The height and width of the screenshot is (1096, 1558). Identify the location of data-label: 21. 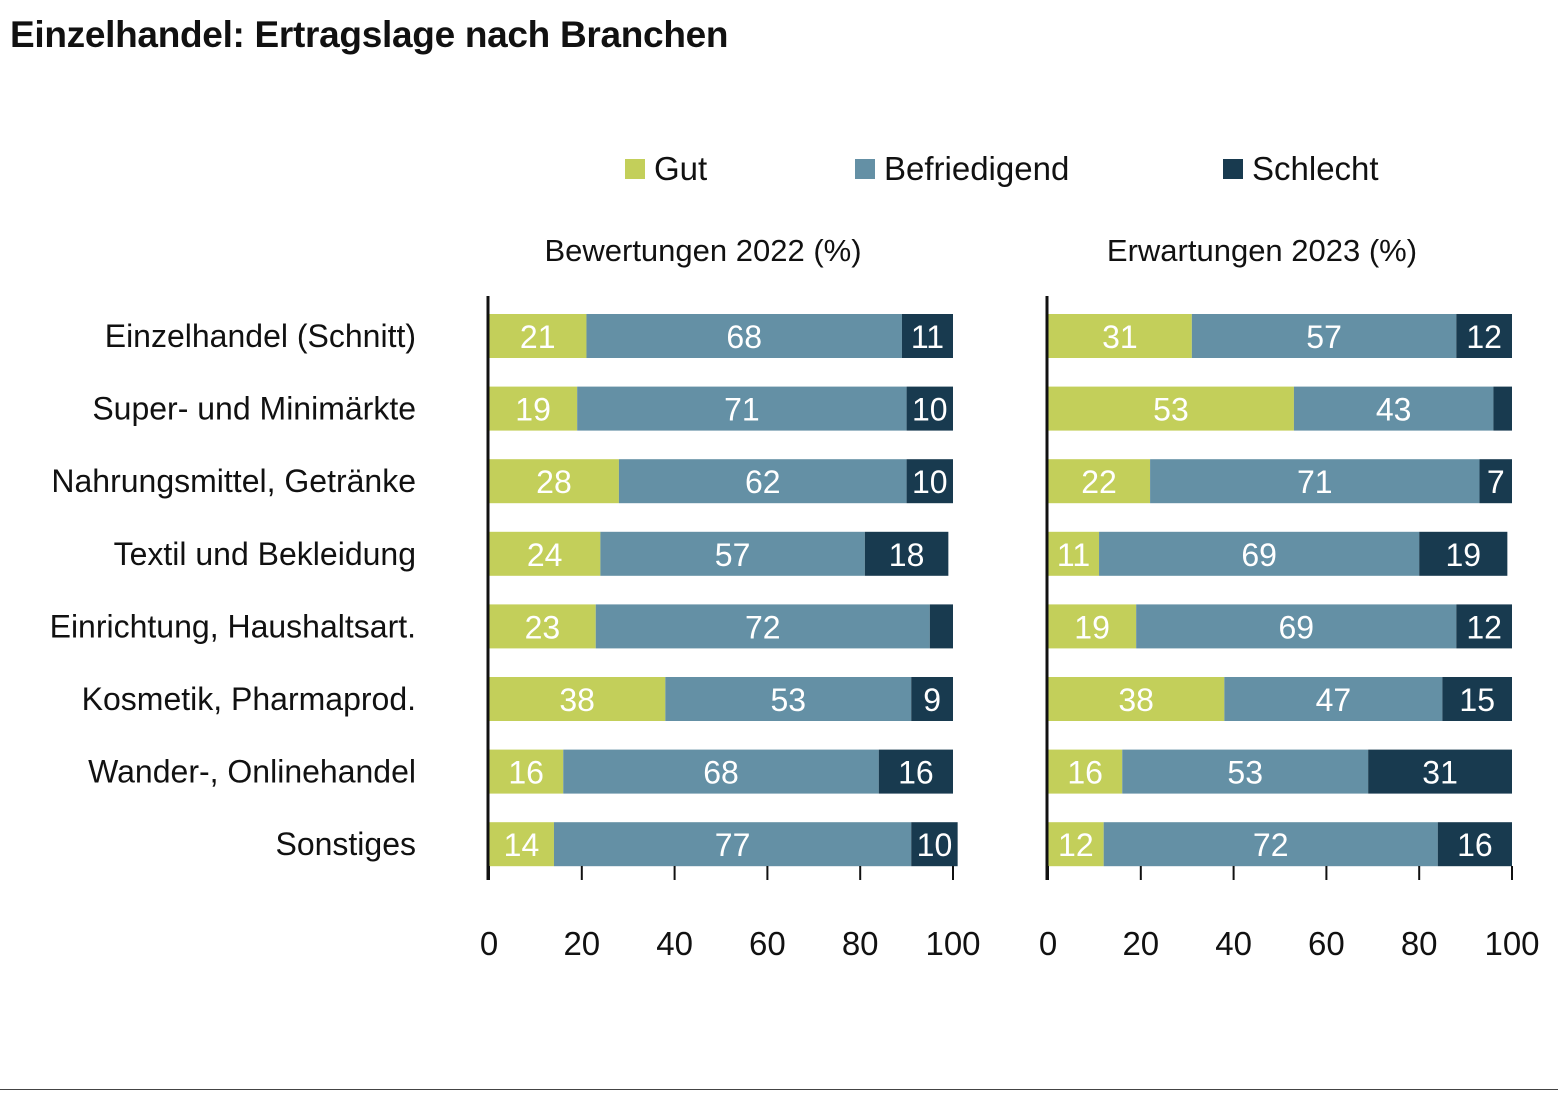
(538, 337).